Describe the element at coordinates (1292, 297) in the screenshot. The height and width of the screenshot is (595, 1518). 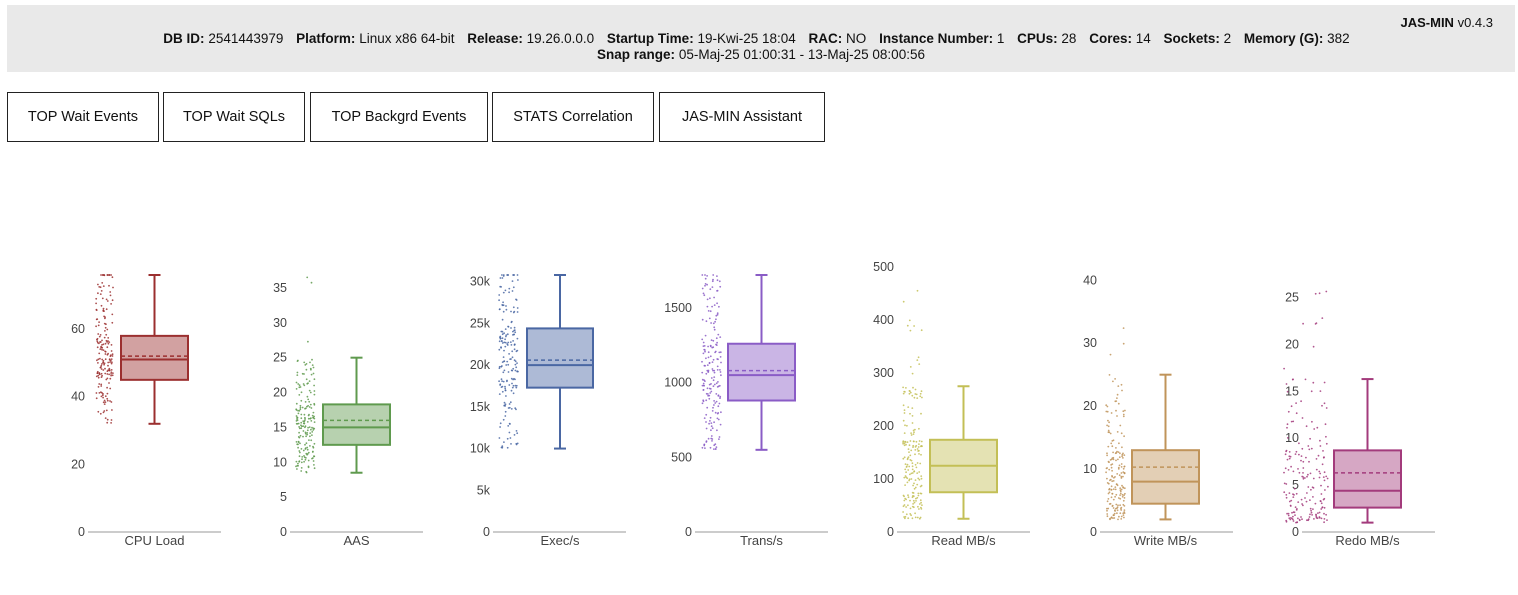
I see `redo-mb-s-y-tick-label: 25` at that location.